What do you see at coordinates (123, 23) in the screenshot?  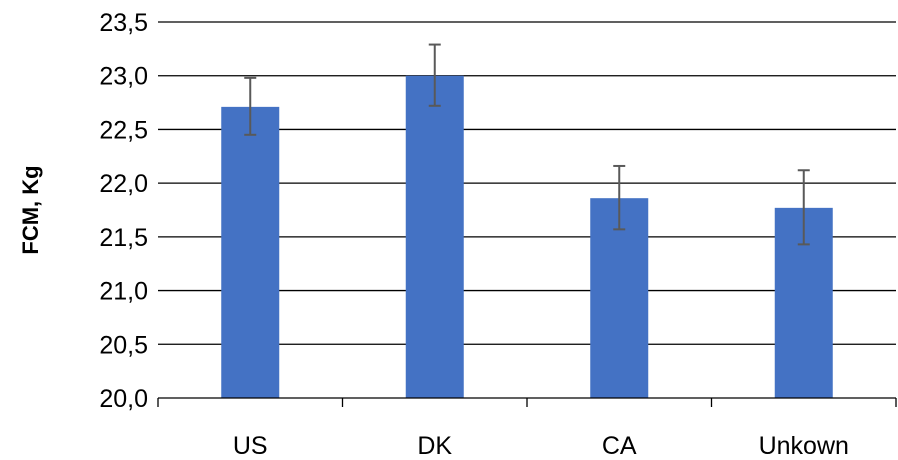 I see `y-tick-label: 23,5` at bounding box center [123, 23].